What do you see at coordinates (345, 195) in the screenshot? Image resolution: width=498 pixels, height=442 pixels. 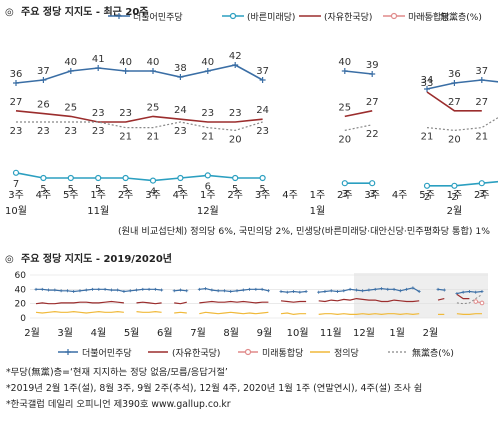 I see `chart1-xtick-12: 2주` at bounding box center [345, 195].